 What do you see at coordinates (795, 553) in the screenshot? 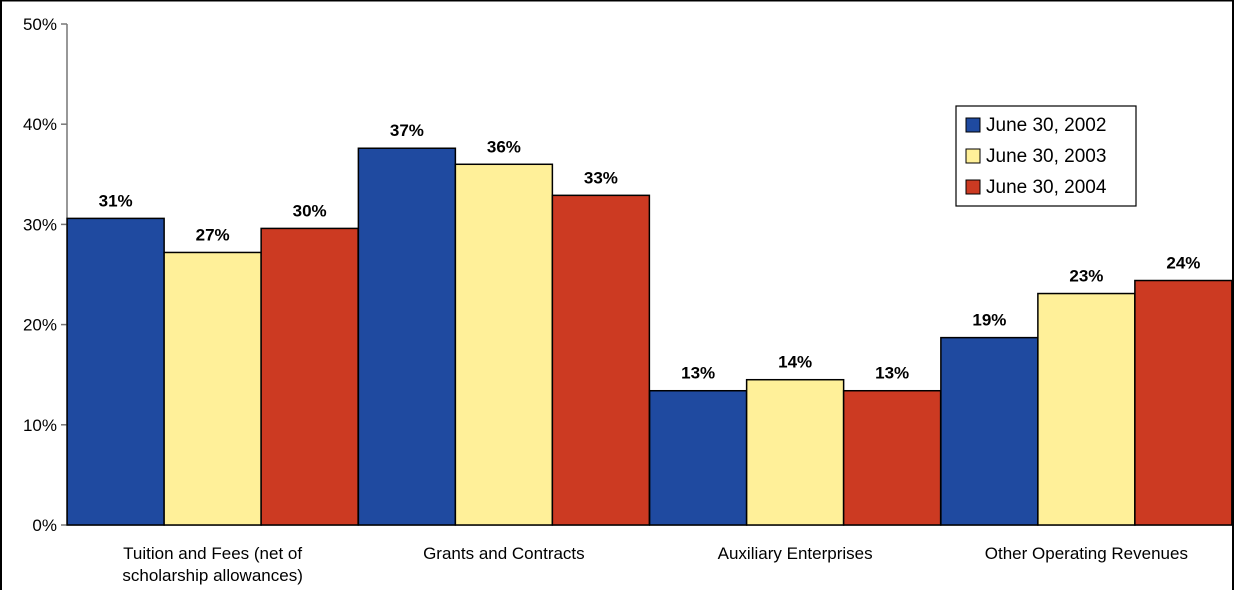
I see `category-label: Auxiliary Enterprises` at bounding box center [795, 553].